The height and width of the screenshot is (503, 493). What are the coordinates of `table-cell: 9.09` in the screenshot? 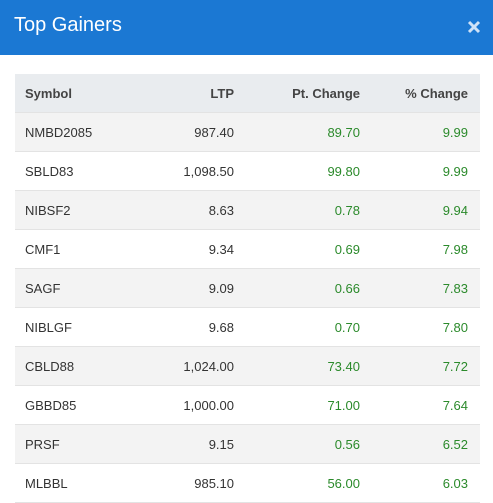 It's located at (184, 288).